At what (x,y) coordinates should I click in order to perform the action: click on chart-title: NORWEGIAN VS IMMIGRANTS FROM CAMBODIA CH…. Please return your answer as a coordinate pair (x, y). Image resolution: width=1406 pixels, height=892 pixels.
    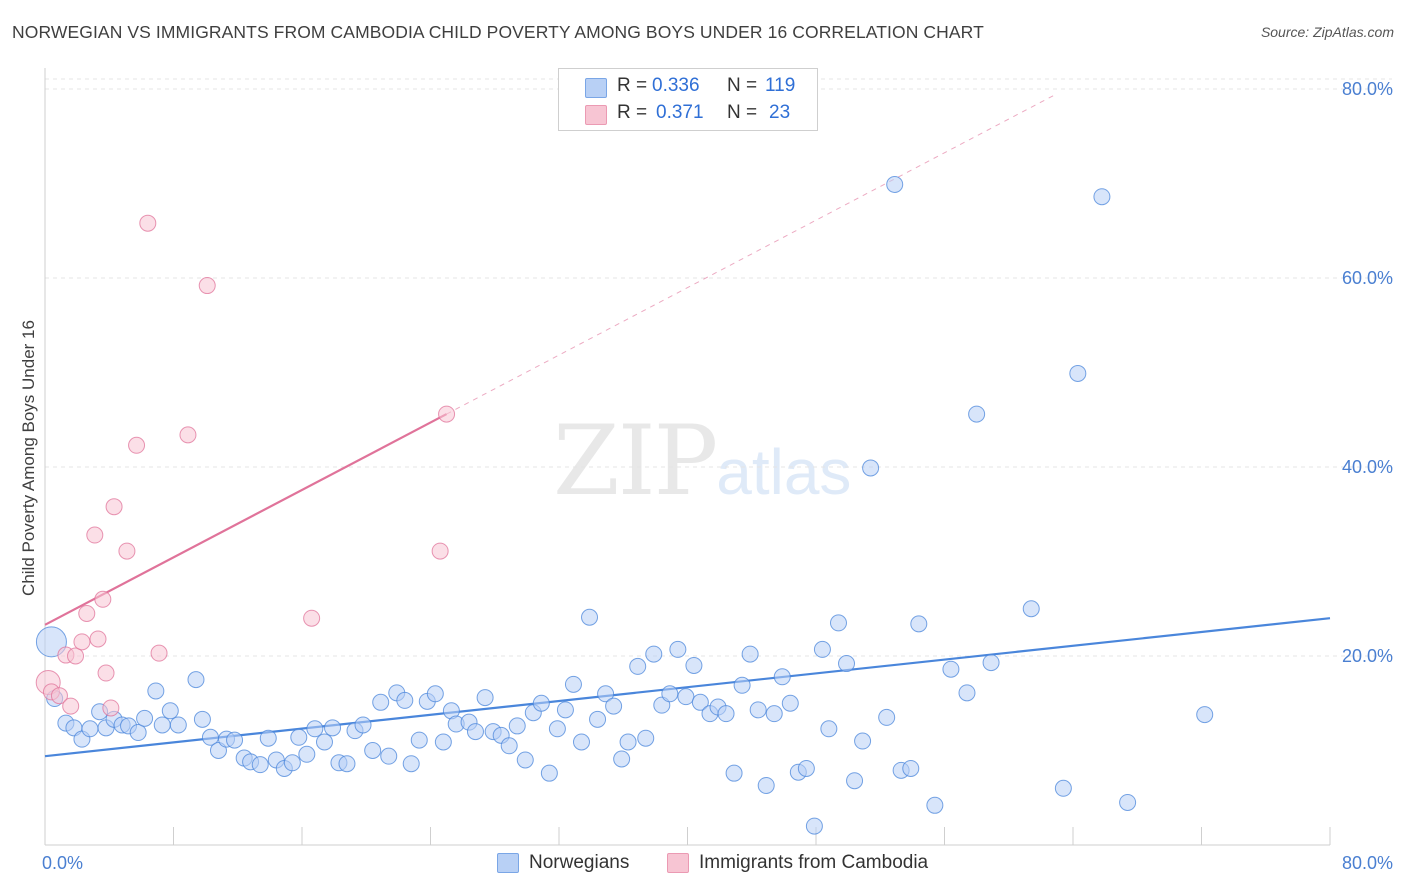
    Looking at the image, I should click on (498, 32).